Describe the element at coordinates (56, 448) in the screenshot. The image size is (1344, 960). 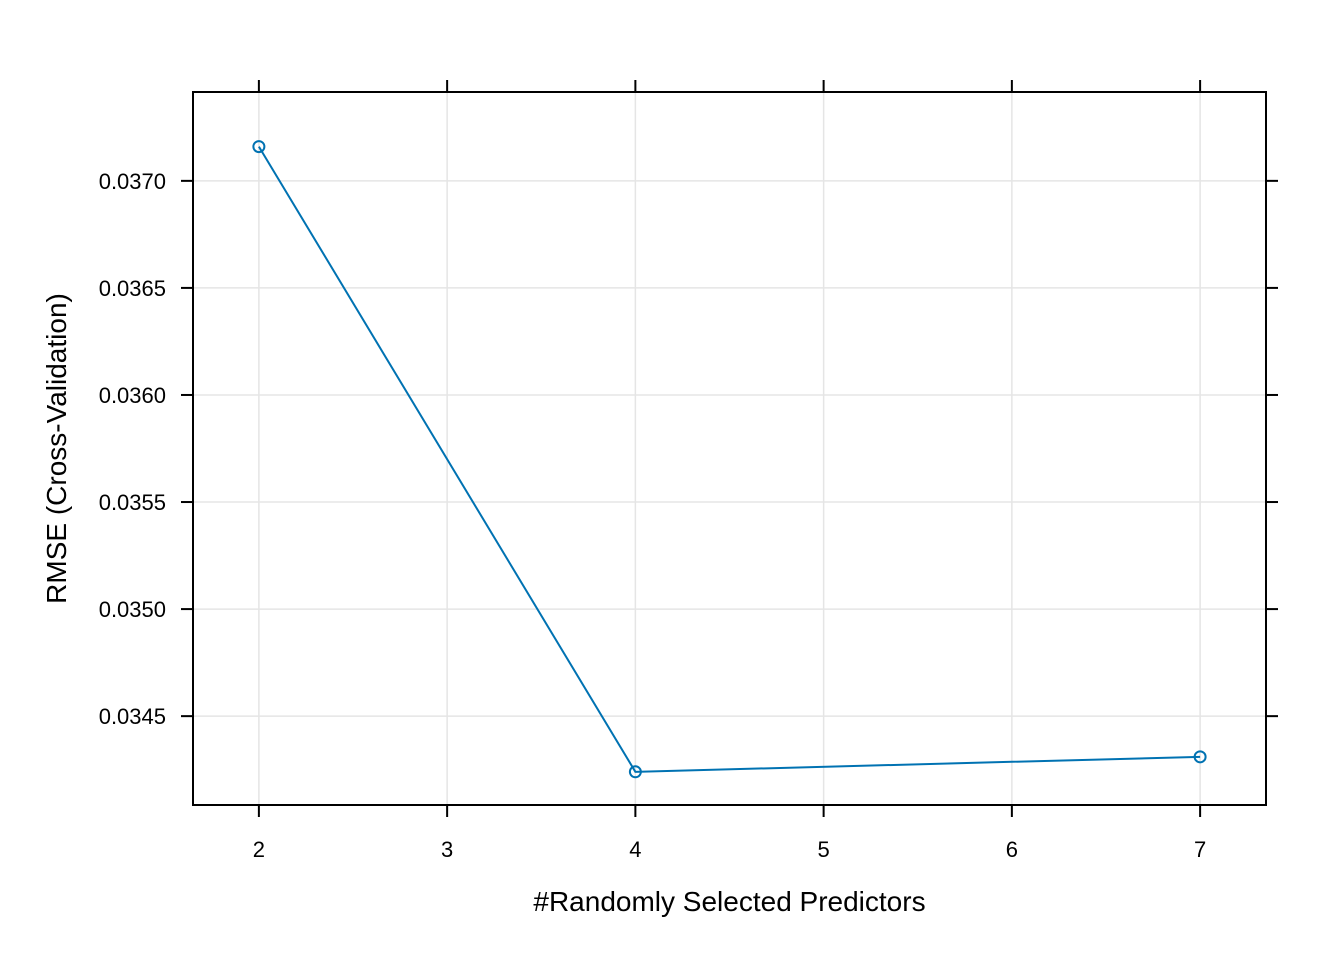
I see `y-axis-title: RMSE (Cross-Validation)` at that location.